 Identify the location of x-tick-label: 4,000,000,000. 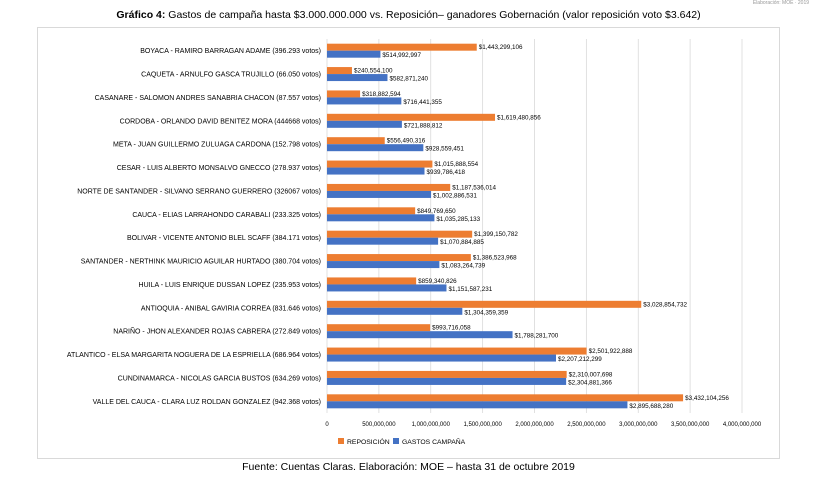
(742, 425).